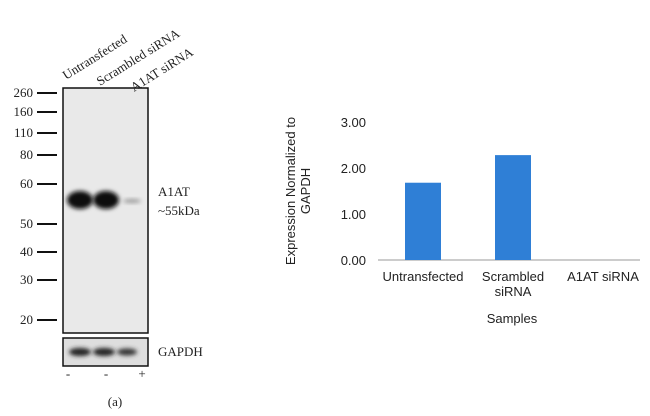 This screenshot has width=650, height=416. I want to click on marker-label: 60, so click(26, 183).